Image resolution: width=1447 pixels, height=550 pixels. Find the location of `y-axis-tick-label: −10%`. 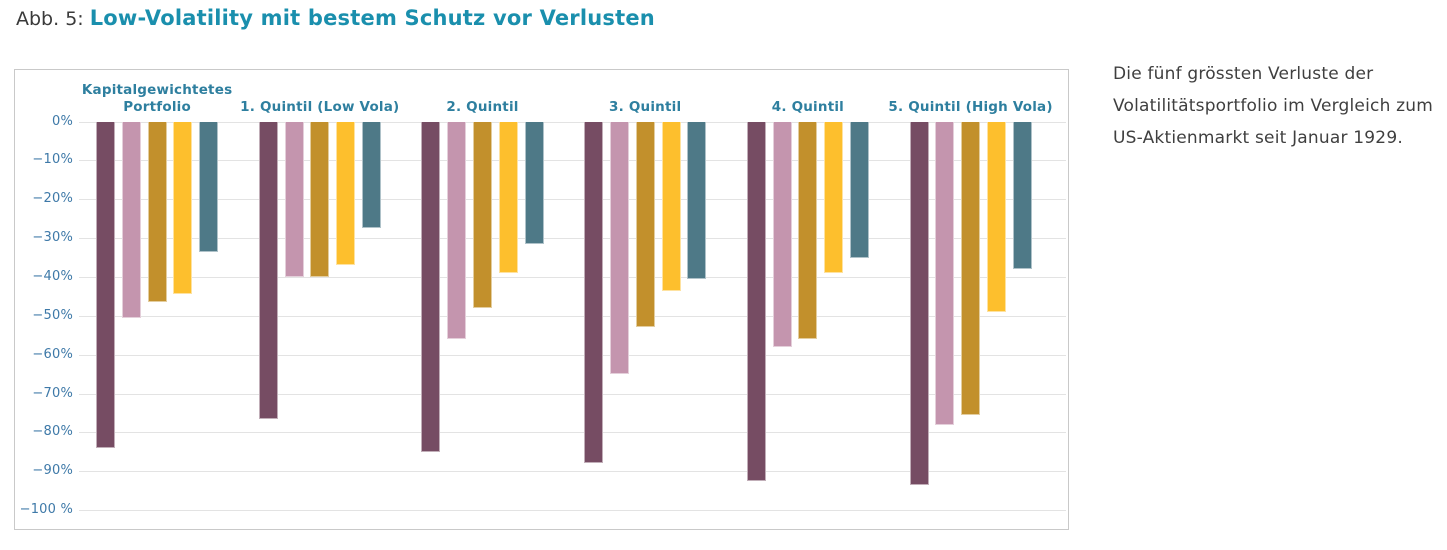

y-axis-tick-label: −10% is located at coordinates (52, 160).